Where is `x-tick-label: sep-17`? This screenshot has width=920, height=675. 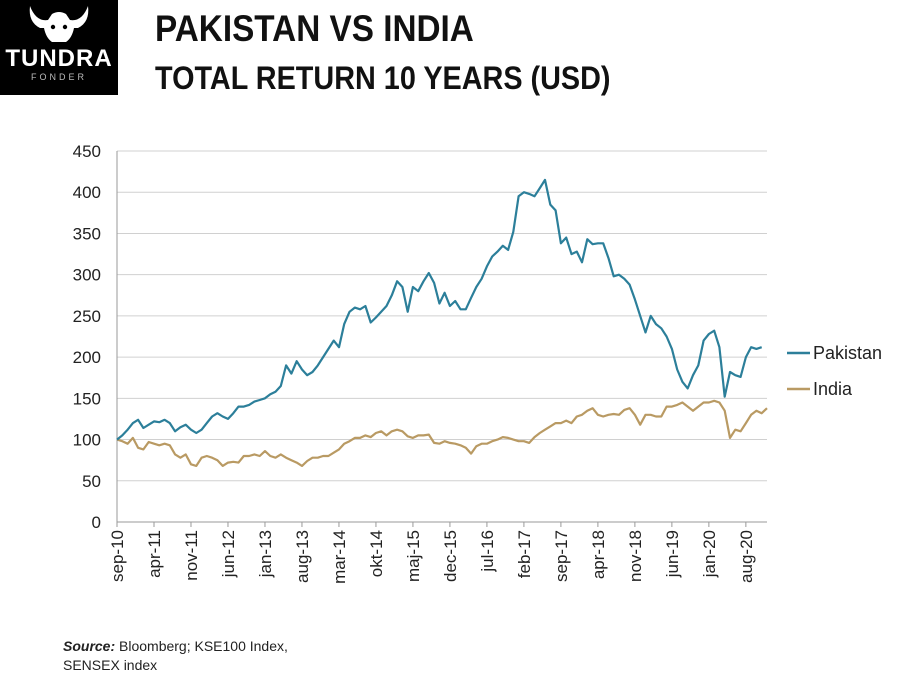
x-tick-label: sep-17 is located at coordinates (561, 556).